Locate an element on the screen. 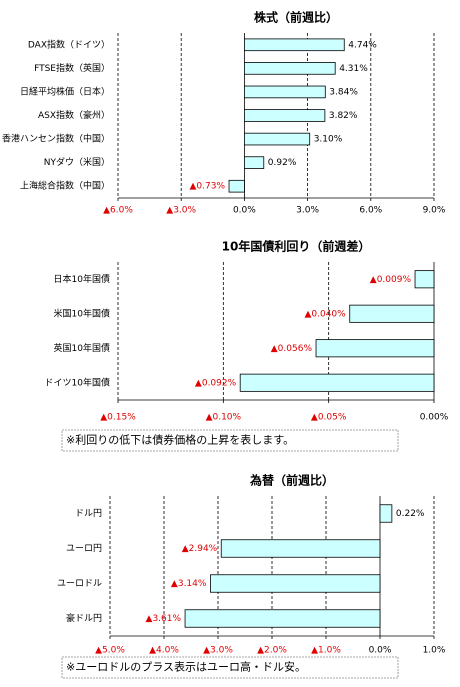 The image size is (460, 687). value-label: ▲0.040% is located at coordinates (325, 314).